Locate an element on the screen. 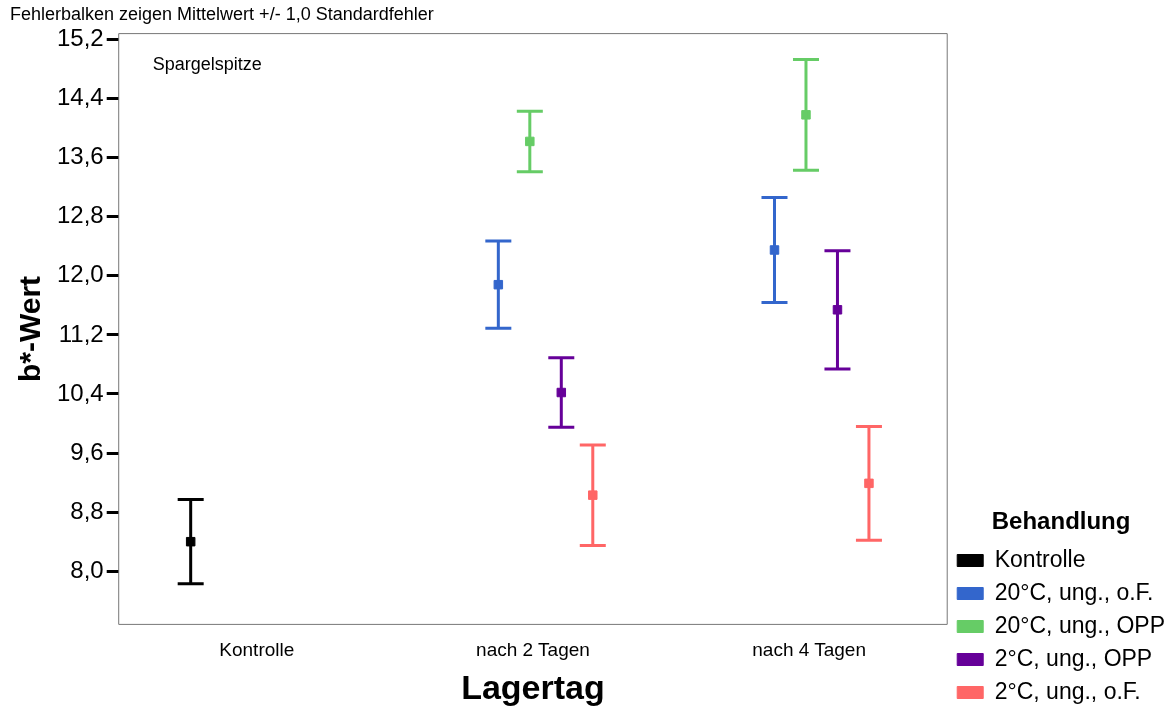 This screenshot has width=1175, height=719. y-tick-label: 12,0 is located at coordinates (80, 274).